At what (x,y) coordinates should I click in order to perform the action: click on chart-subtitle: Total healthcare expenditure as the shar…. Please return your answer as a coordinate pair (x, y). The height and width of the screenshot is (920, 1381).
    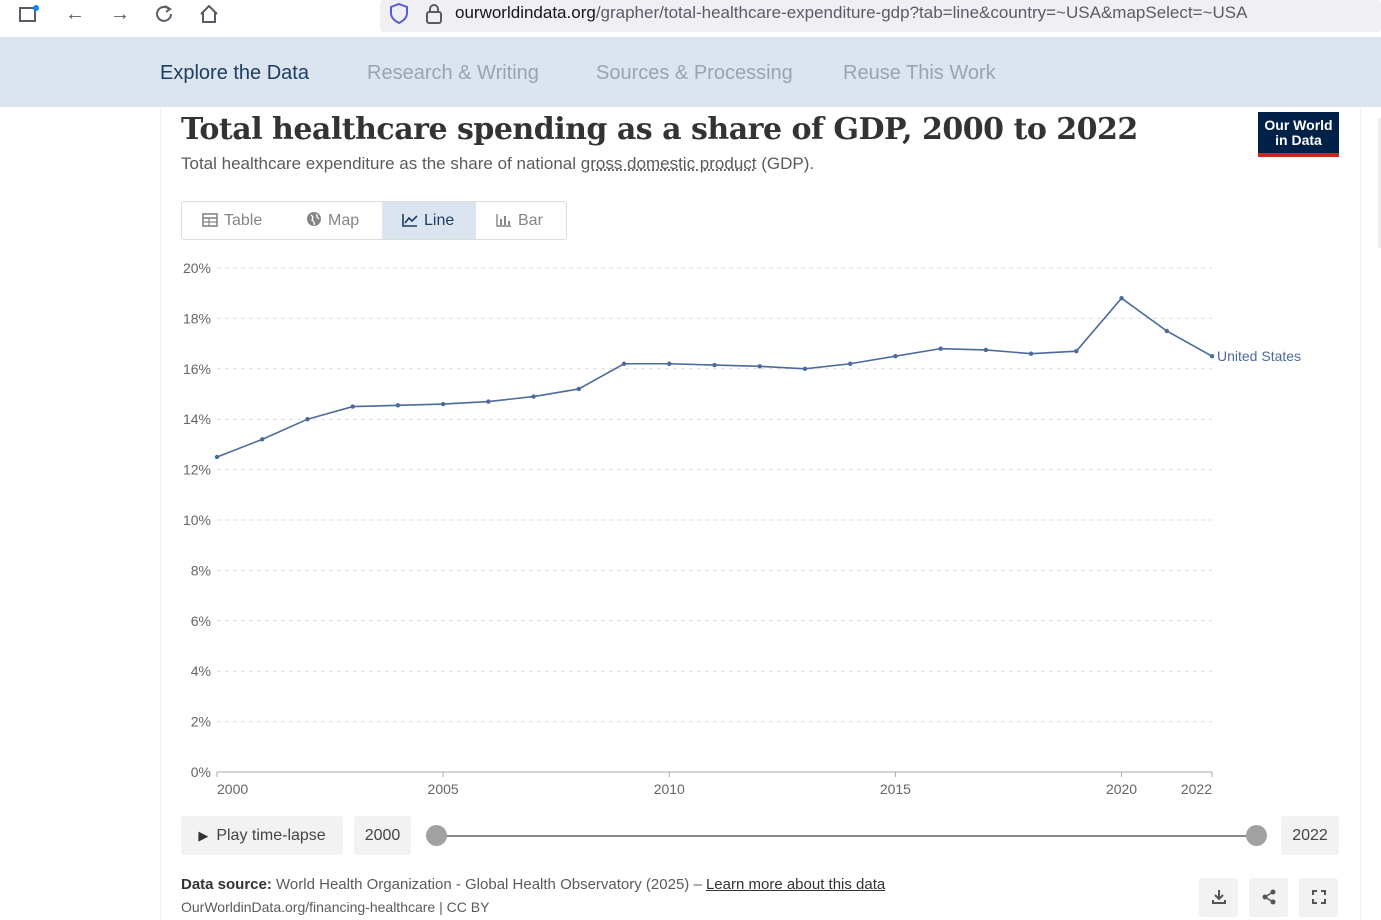
    Looking at the image, I should click on (497, 164).